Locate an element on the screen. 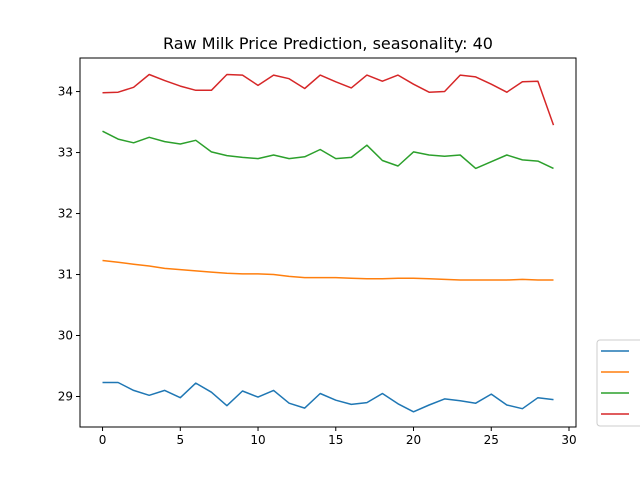  legend is located at coordinates (618, 383).